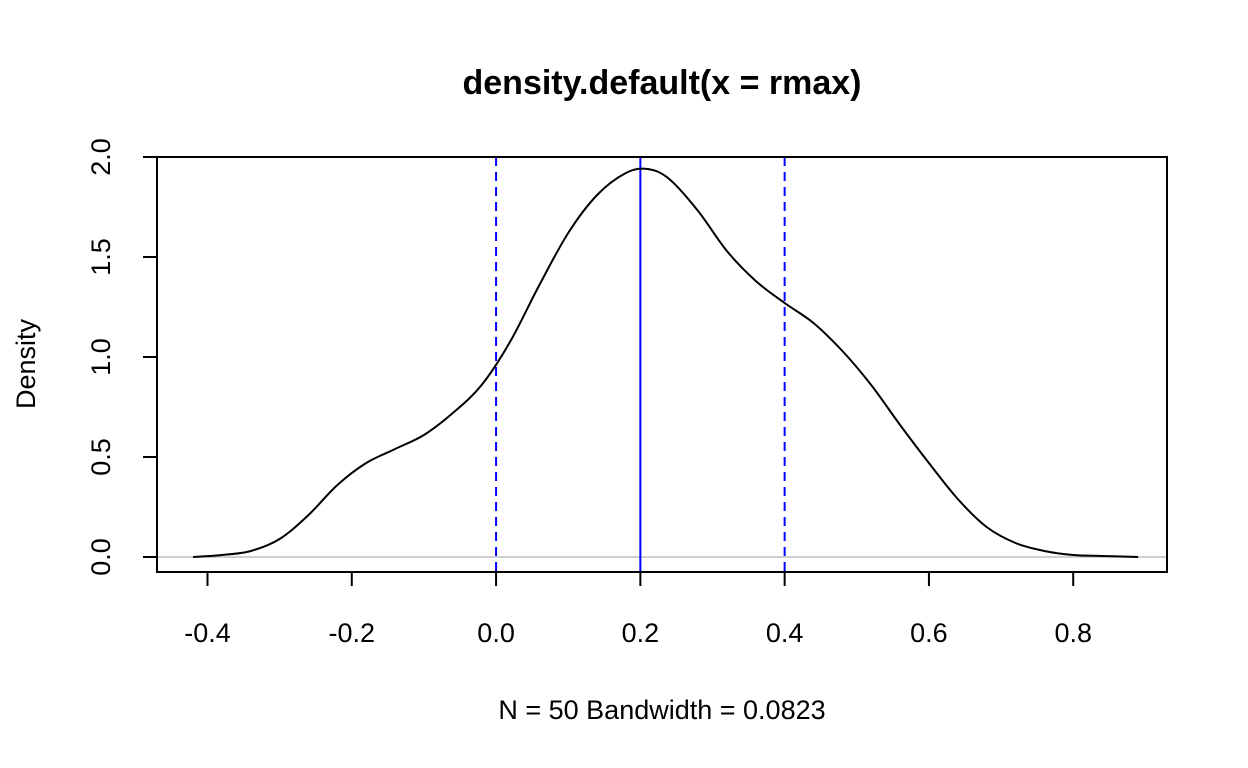  I want to click on y-axis: 0.0 0.5 1.0 1.5 2.0, so click(122, 357).